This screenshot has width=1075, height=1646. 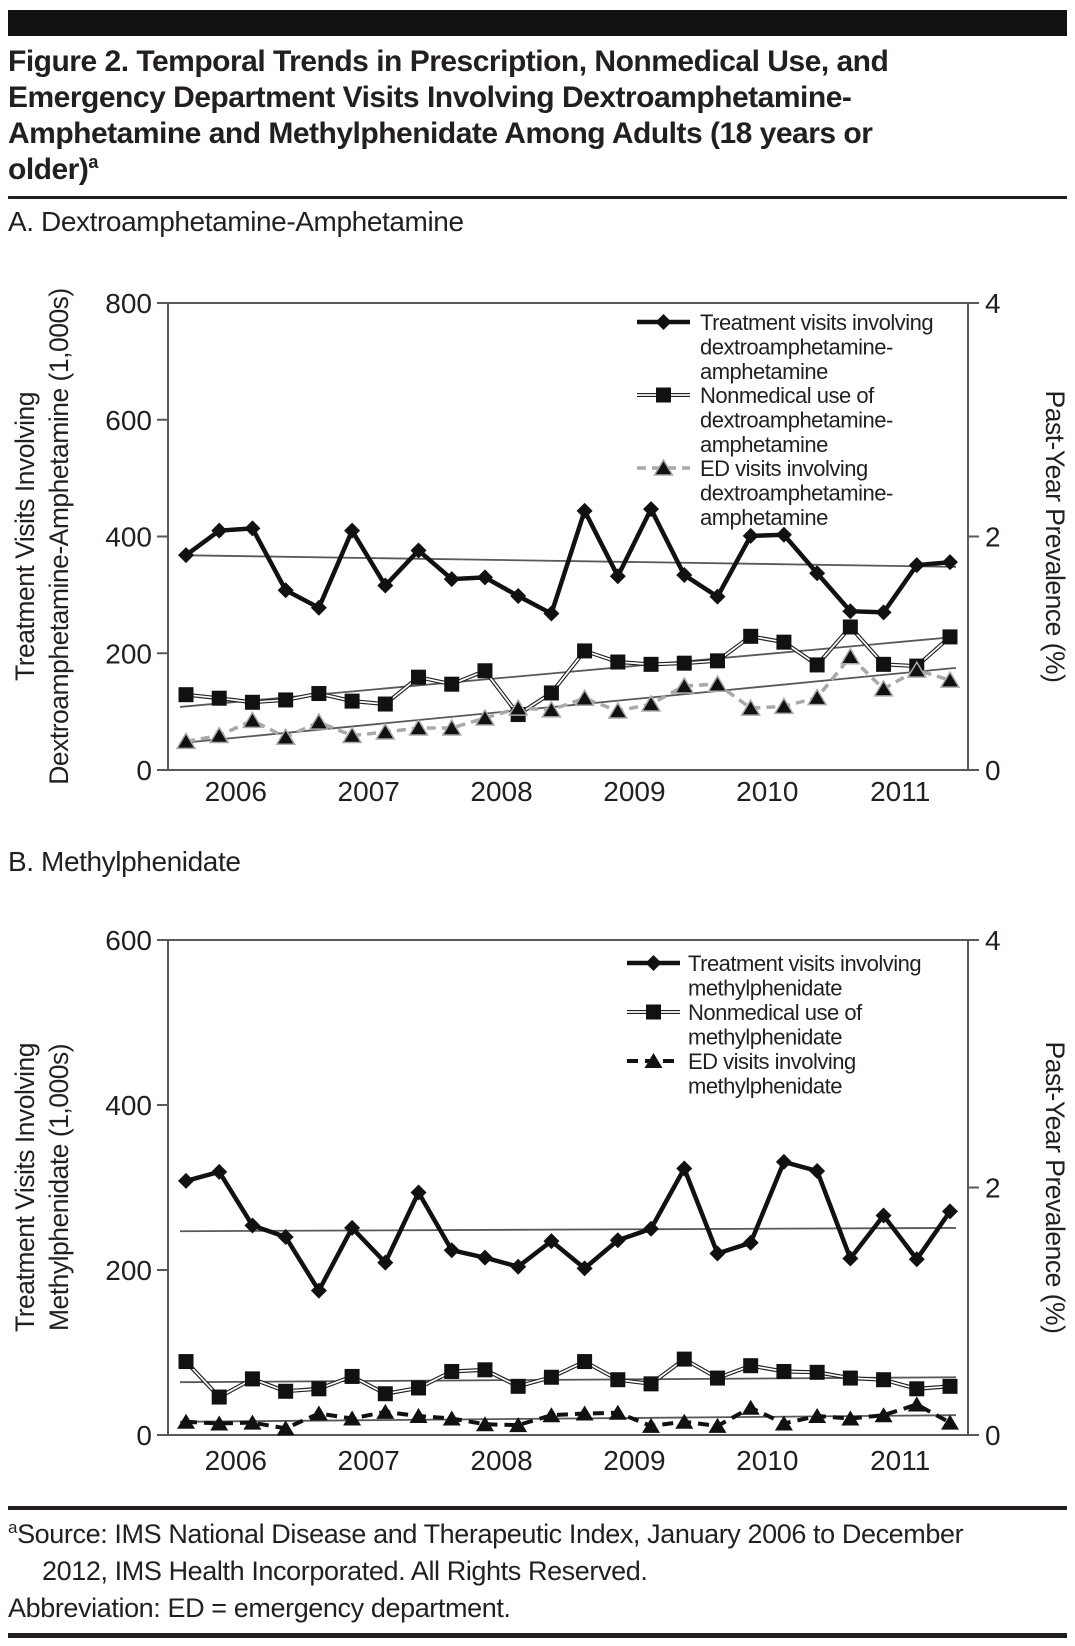 What do you see at coordinates (236, 221) in the screenshot?
I see `panel-a-heading: A. Dextroamphetamine-Amphetamine` at bounding box center [236, 221].